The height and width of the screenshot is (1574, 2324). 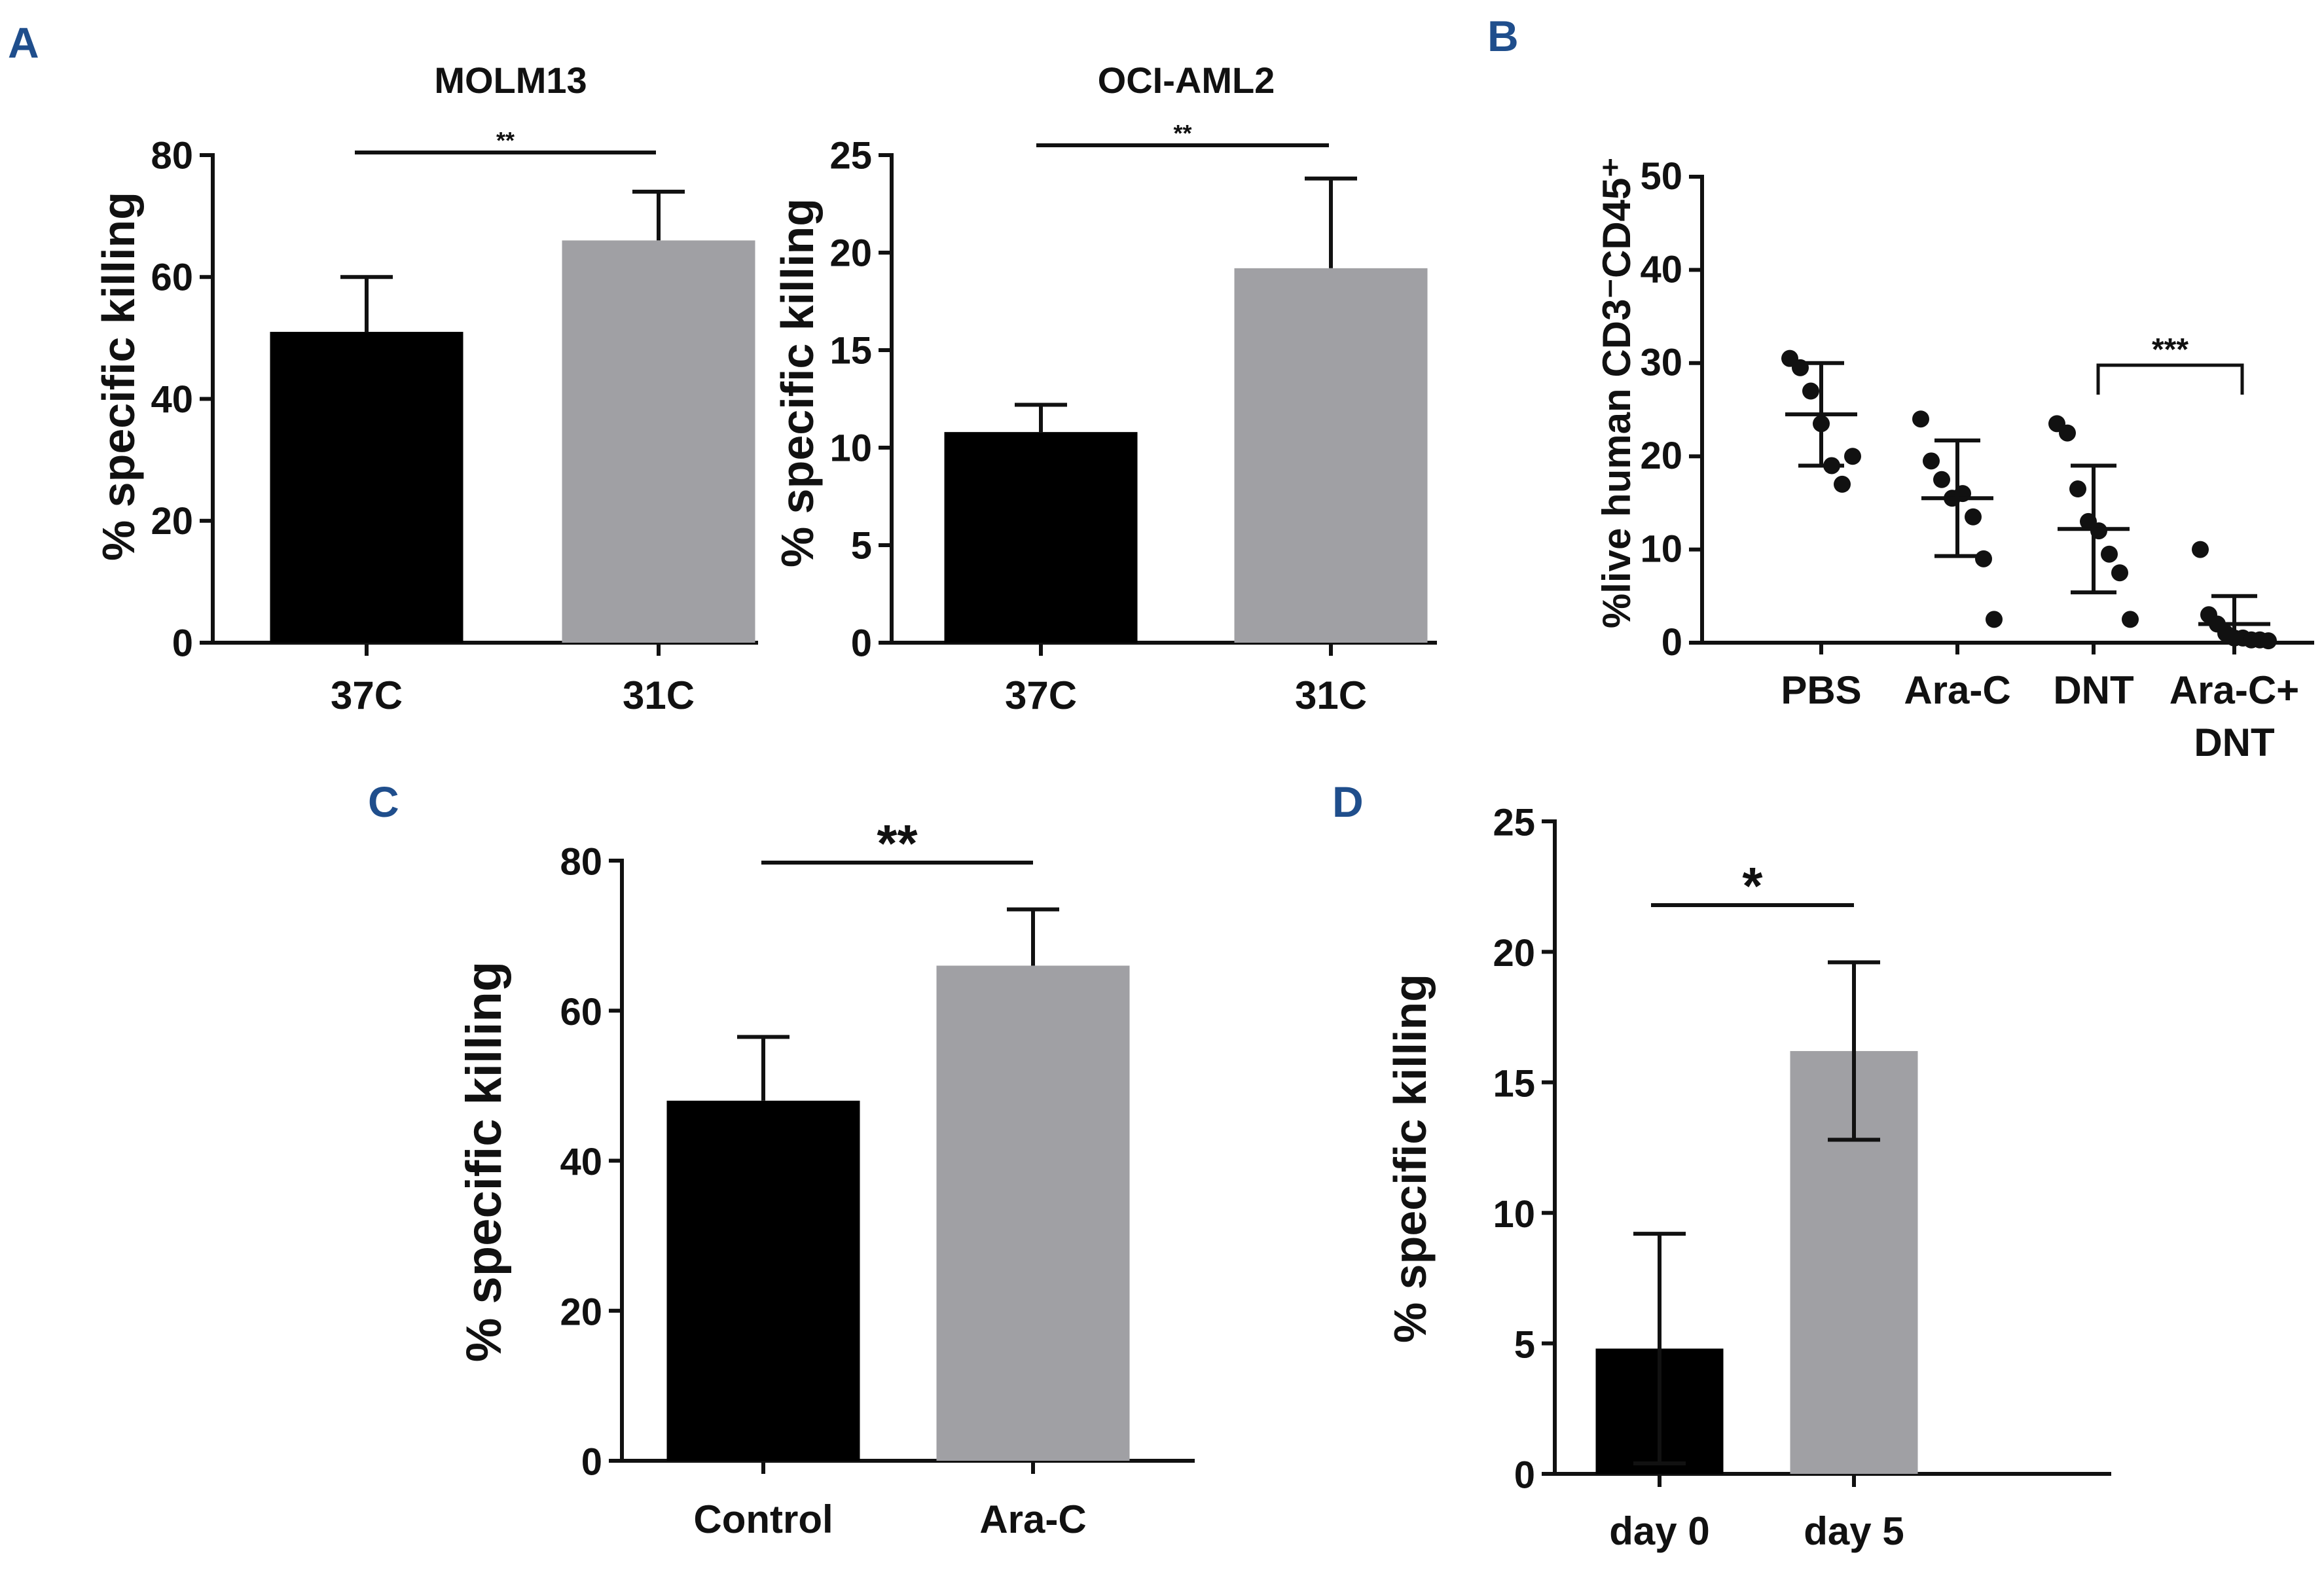 What do you see at coordinates (1661, 363) in the screenshot?
I see `y-tick-label: 30` at bounding box center [1661, 363].